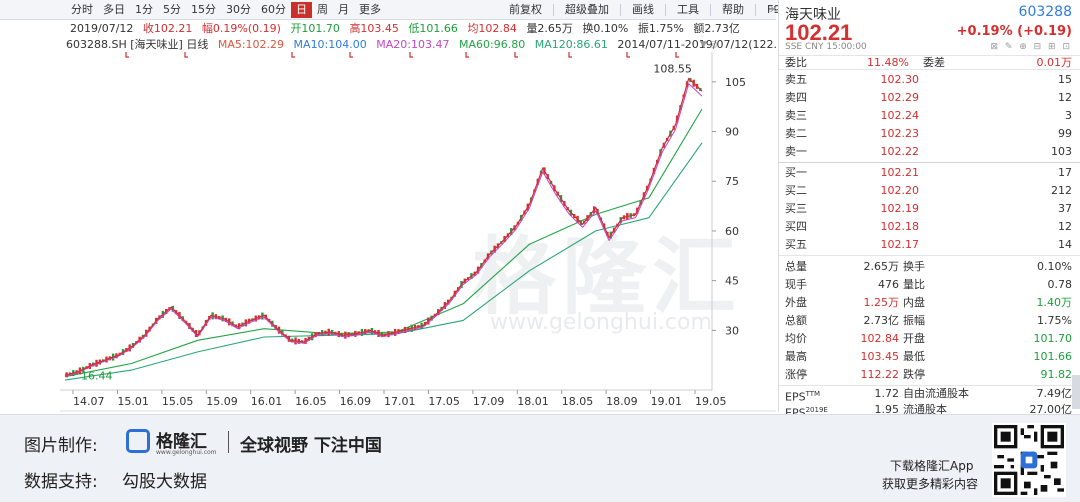 The width and height of the screenshot is (1080, 502). I want to click on stat-row: 总额 2.73亿 振幅 1.75%, so click(929, 321).